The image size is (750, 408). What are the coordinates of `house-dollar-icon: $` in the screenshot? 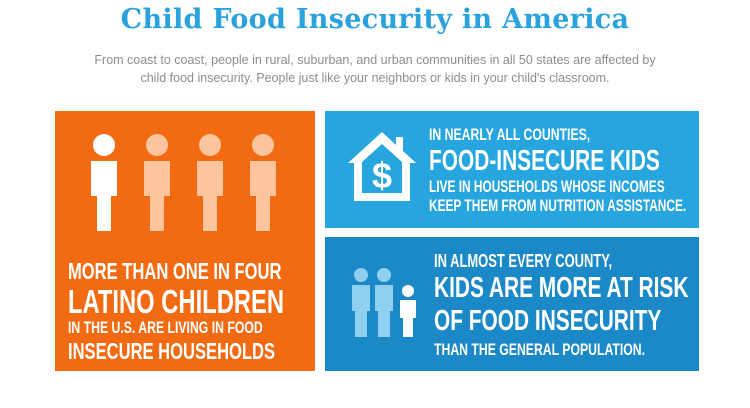 It's located at (382, 166).